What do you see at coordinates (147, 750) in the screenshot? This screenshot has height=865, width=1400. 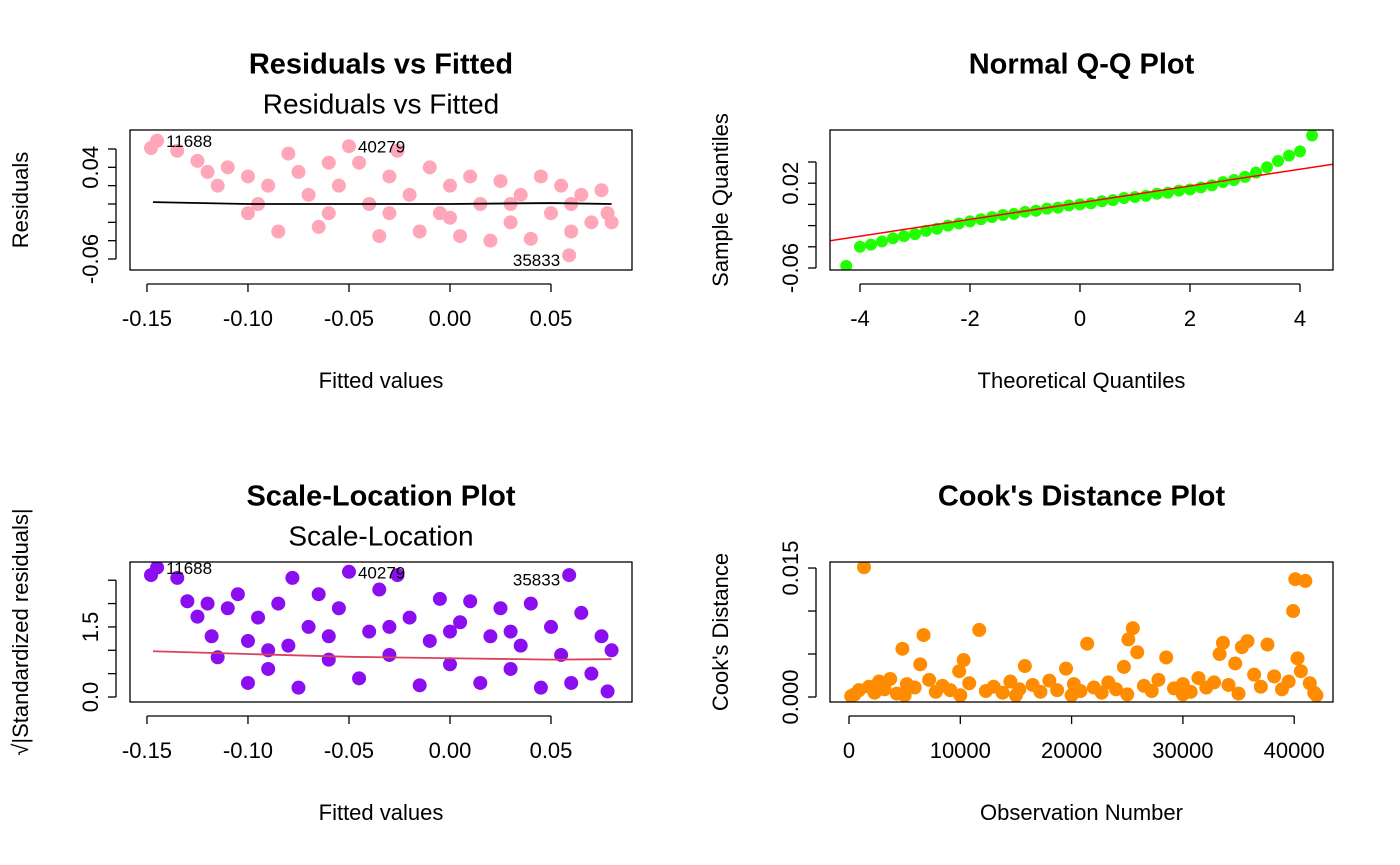 I see `x-tick-label: -0.15` at bounding box center [147, 750].